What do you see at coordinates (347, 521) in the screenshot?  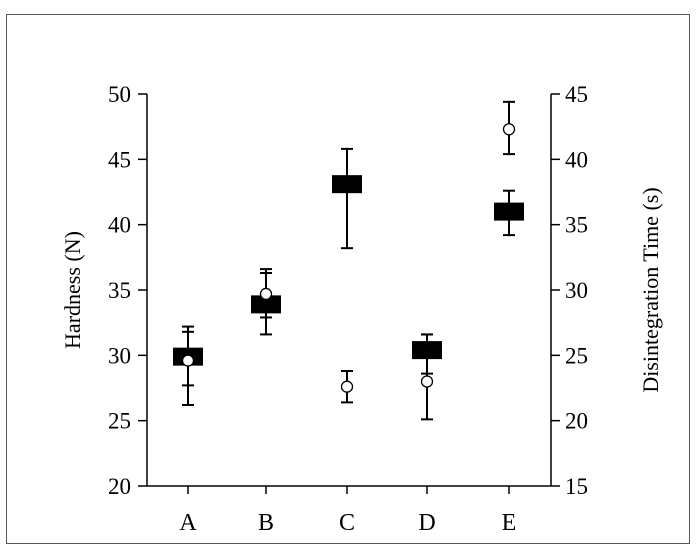 I see `x-tick-label: C` at bounding box center [347, 521].